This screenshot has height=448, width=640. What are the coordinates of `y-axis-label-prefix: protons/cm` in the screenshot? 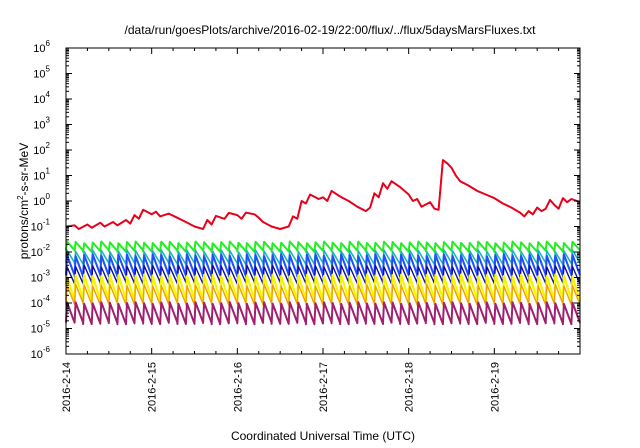 It's located at (24, 229).